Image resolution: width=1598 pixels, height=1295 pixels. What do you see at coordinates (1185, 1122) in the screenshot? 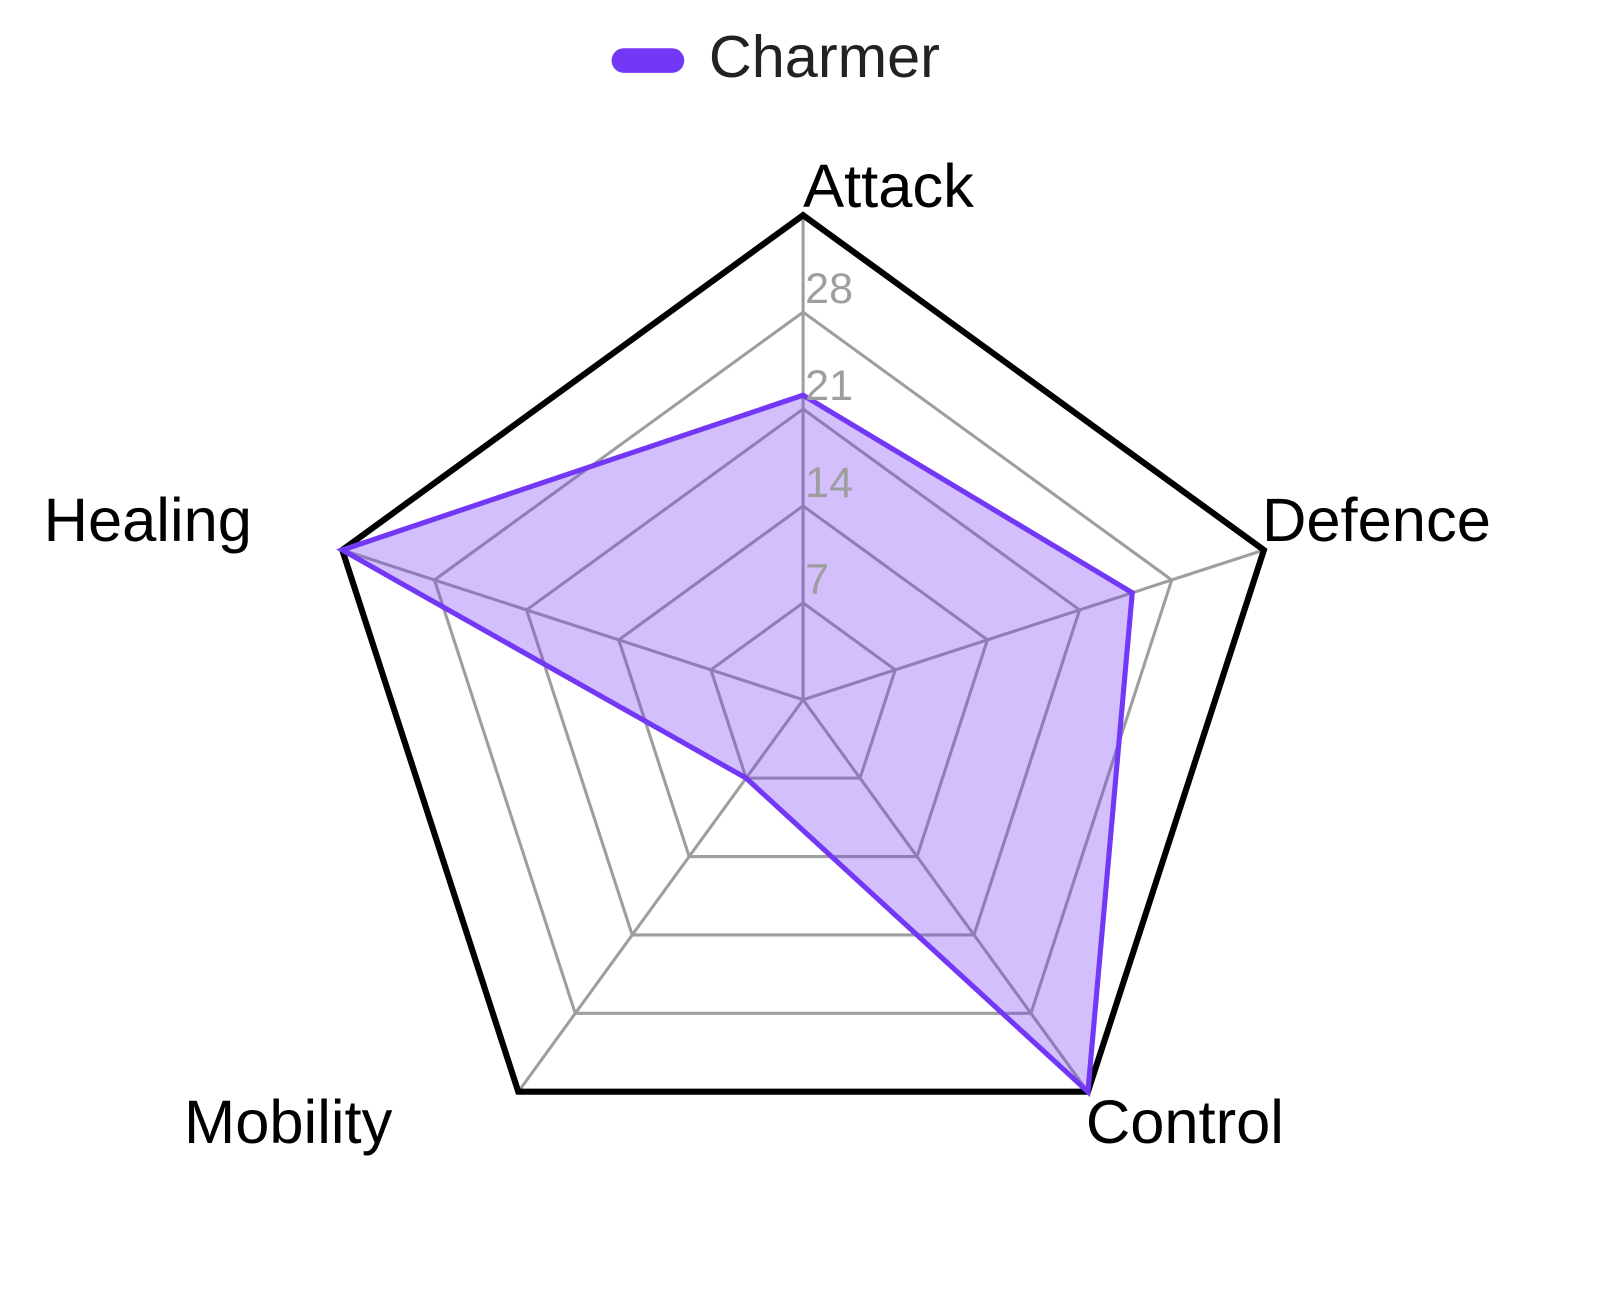
I see `axis-label: Control` at bounding box center [1185, 1122].